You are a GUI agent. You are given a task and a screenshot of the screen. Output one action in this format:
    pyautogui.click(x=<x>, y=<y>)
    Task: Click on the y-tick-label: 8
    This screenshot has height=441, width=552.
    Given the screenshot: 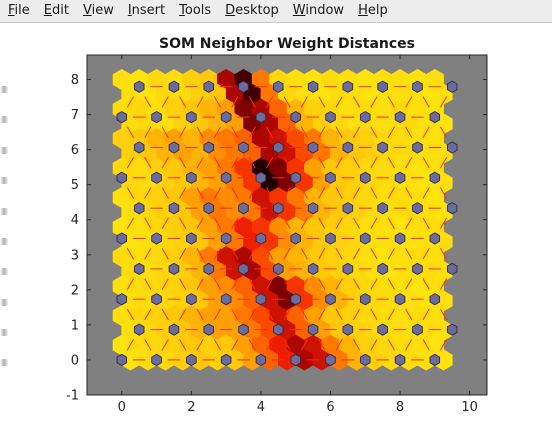 What is the action you would take?
    pyautogui.click(x=75, y=80)
    